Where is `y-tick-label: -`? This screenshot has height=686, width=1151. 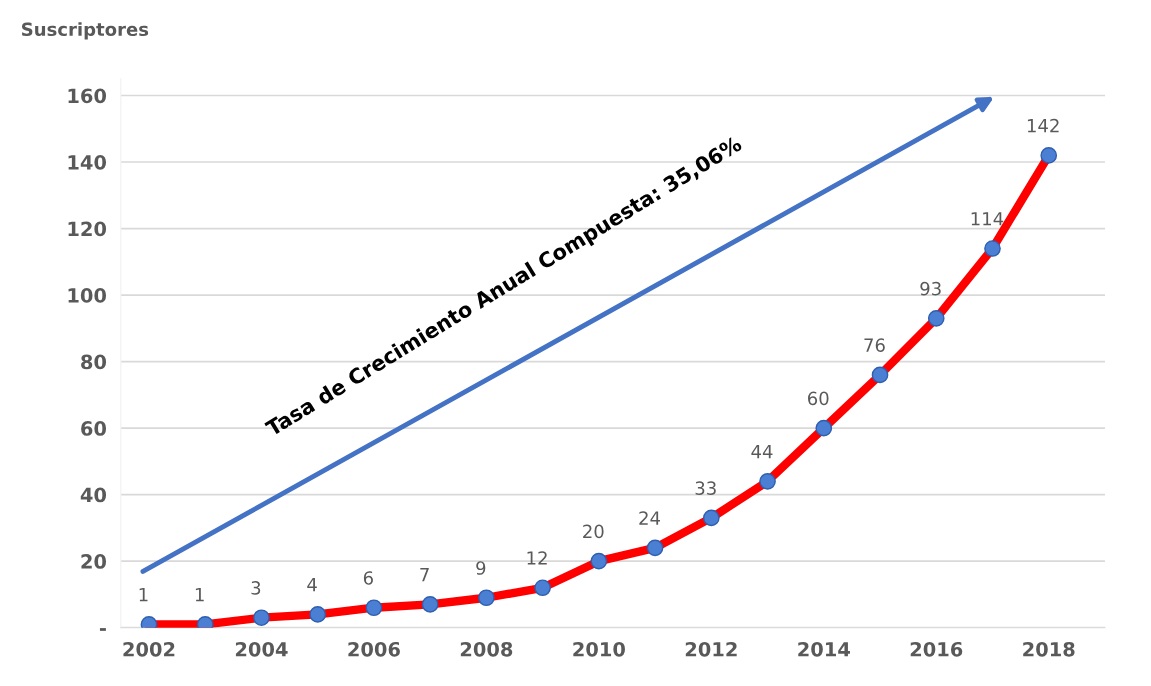 y-tick-label: - is located at coordinates (102, 629).